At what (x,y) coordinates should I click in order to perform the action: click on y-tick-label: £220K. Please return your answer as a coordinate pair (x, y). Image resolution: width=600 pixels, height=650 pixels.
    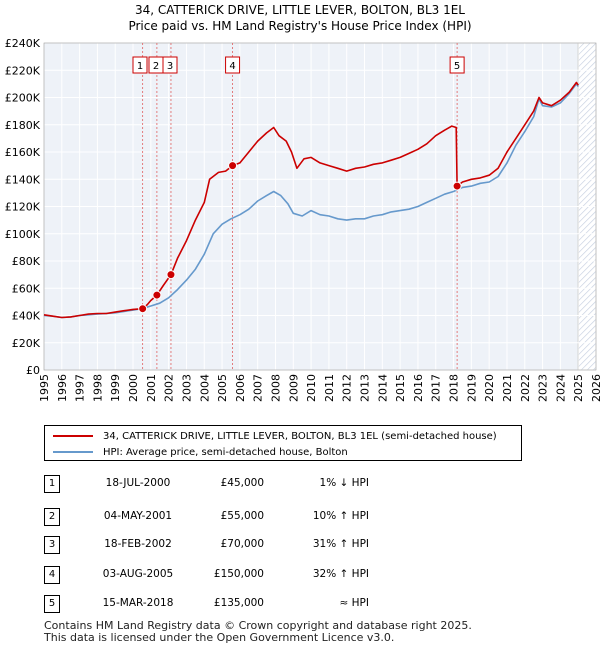
    Looking at the image, I should click on (23, 70).